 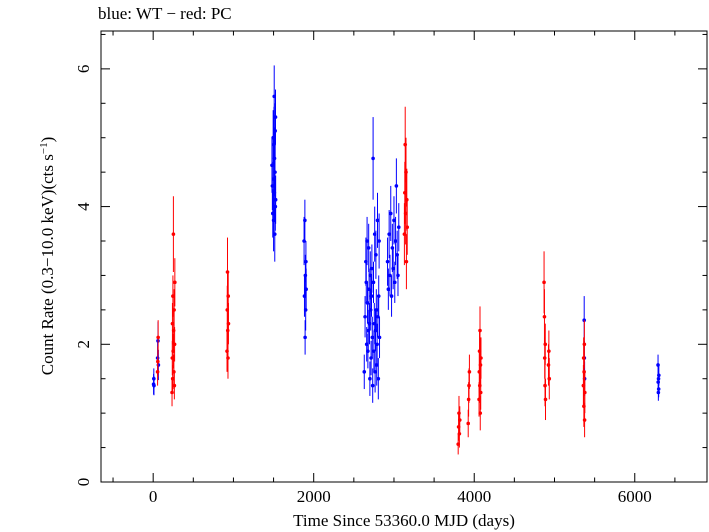 What do you see at coordinates (44, 148) in the screenshot?
I see `y-axis-label-sup: −1` at bounding box center [44, 148].